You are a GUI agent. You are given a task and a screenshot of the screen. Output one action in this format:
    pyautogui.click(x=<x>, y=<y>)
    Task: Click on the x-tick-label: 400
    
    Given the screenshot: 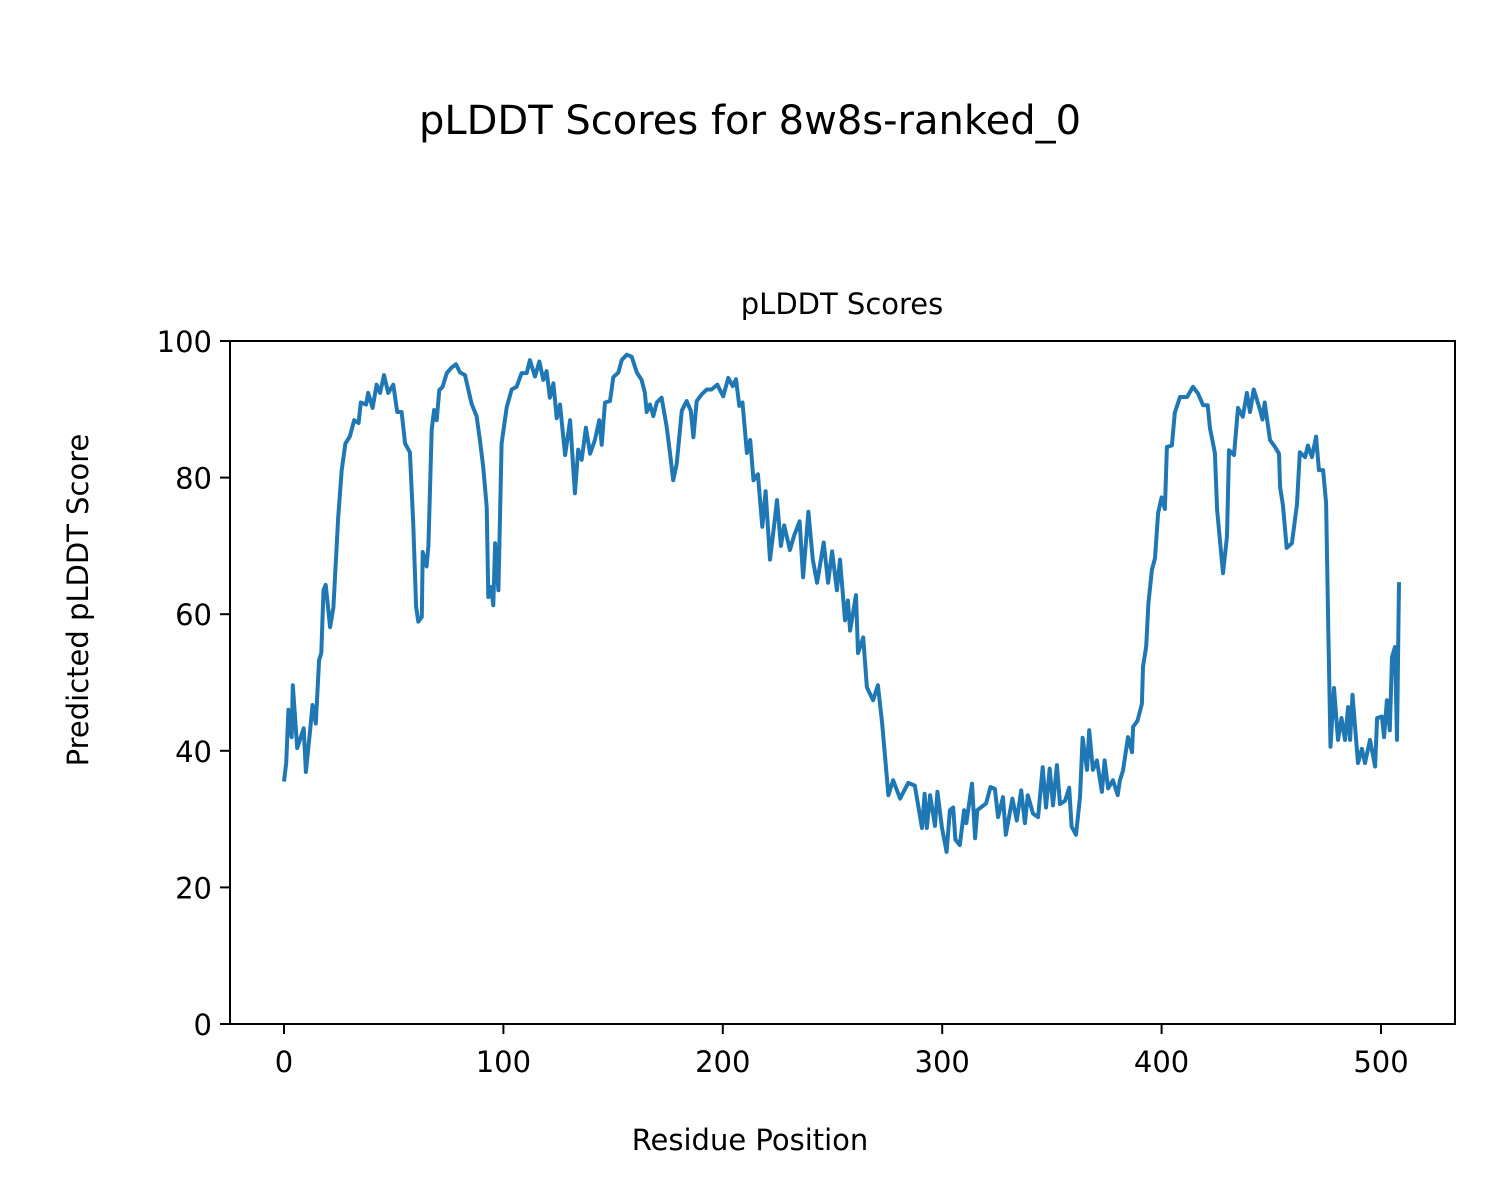 What is the action you would take?
    pyautogui.click(x=1161, y=1062)
    